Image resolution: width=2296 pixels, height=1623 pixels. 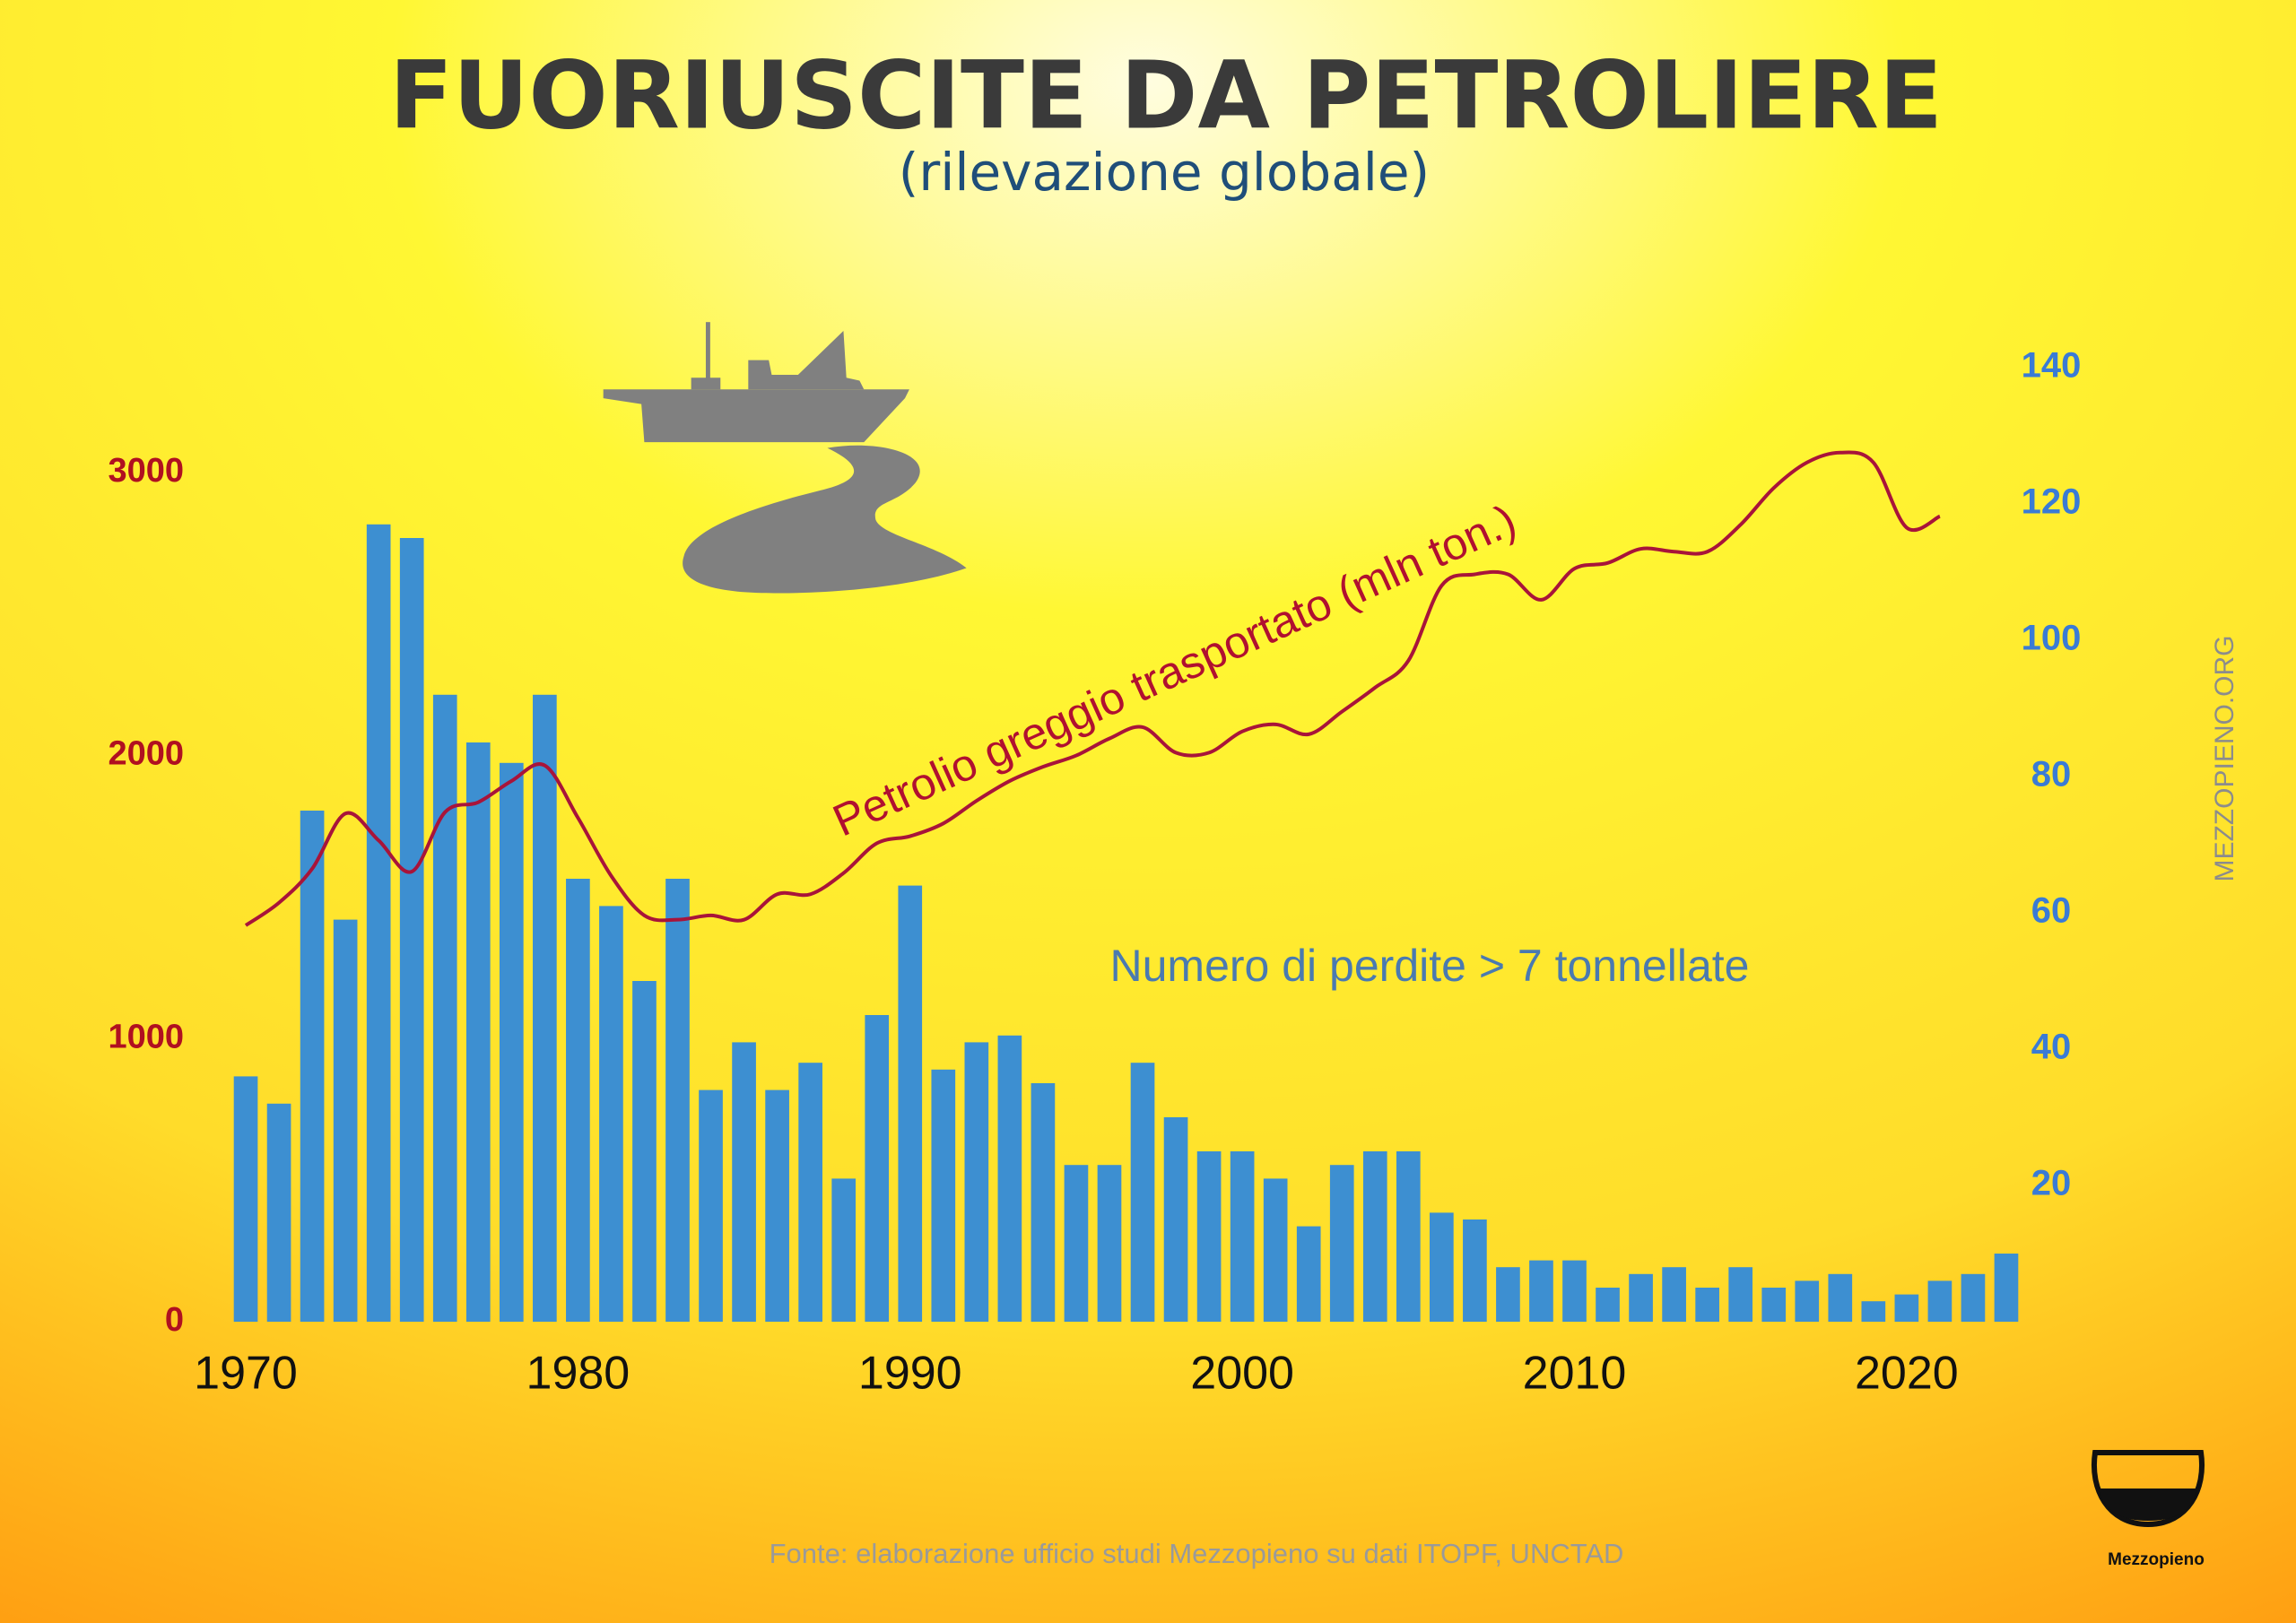 I want to click on series-label: Numero di perdite > 7 tonnellate, so click(x=1430, y=966).